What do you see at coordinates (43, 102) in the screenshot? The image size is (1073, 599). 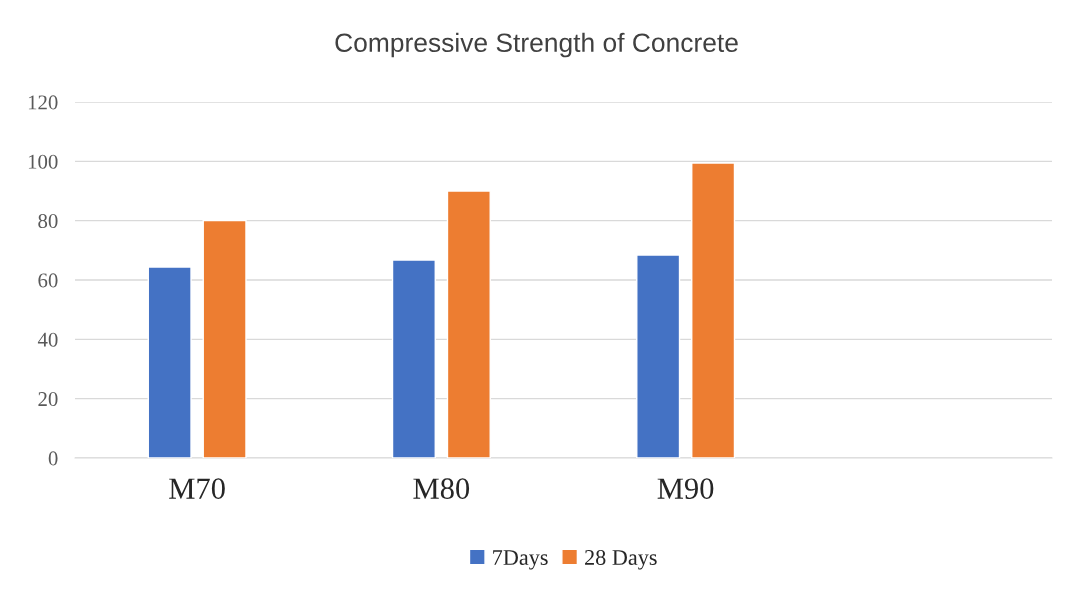 I see `y-tick-label: 120` at bounding box center [43, 102].